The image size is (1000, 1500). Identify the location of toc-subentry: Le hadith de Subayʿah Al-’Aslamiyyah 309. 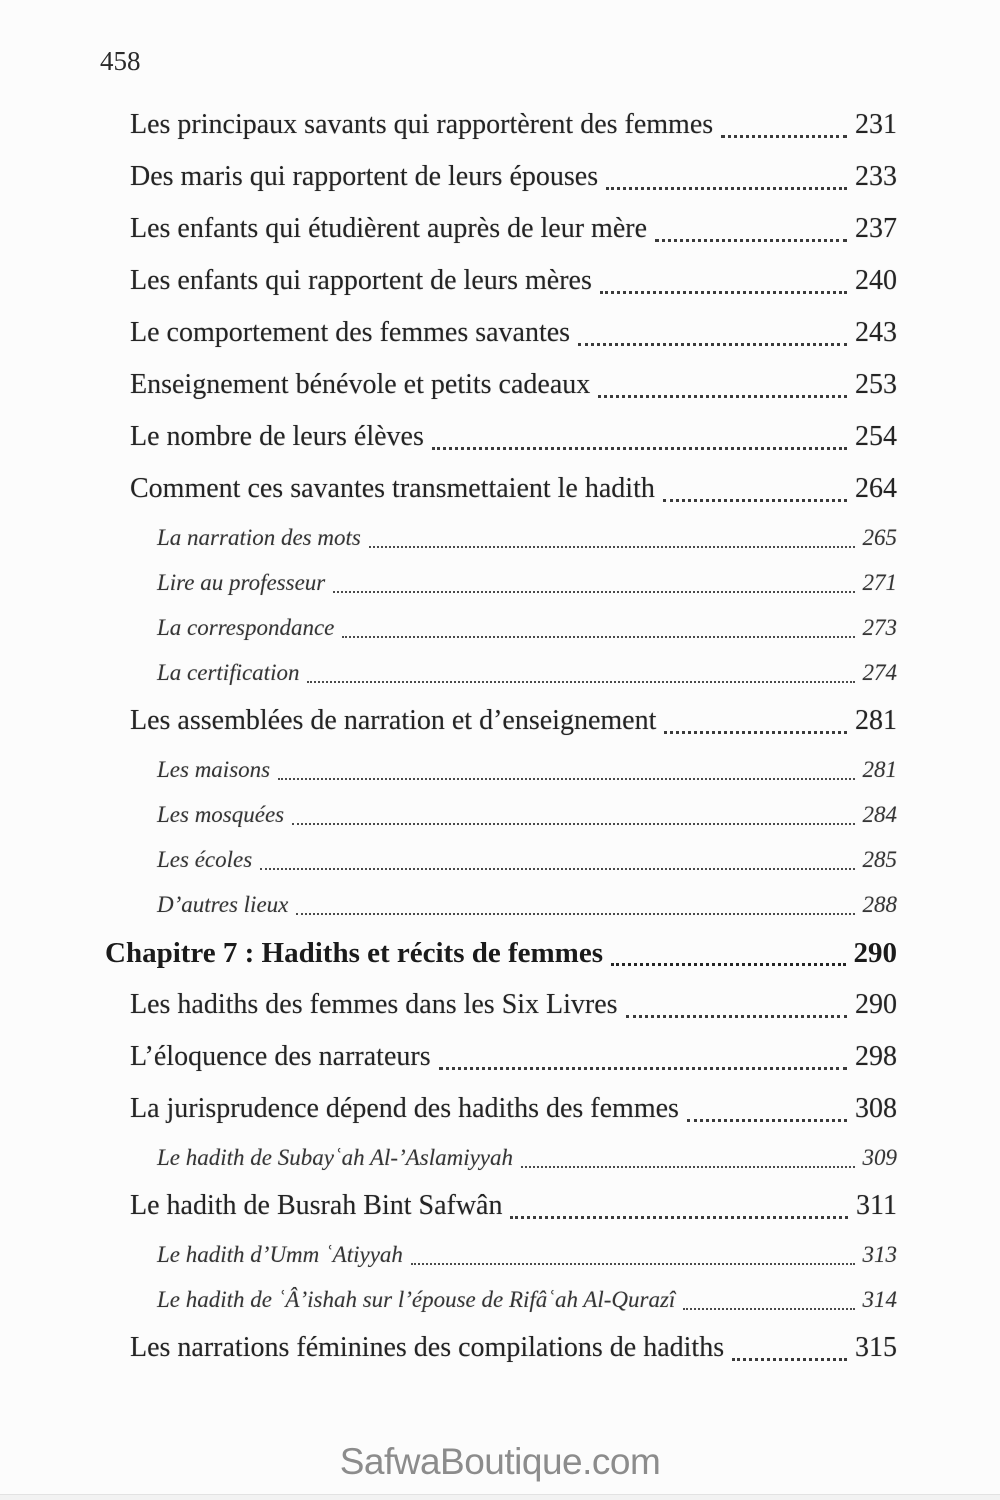
(513, 1157).